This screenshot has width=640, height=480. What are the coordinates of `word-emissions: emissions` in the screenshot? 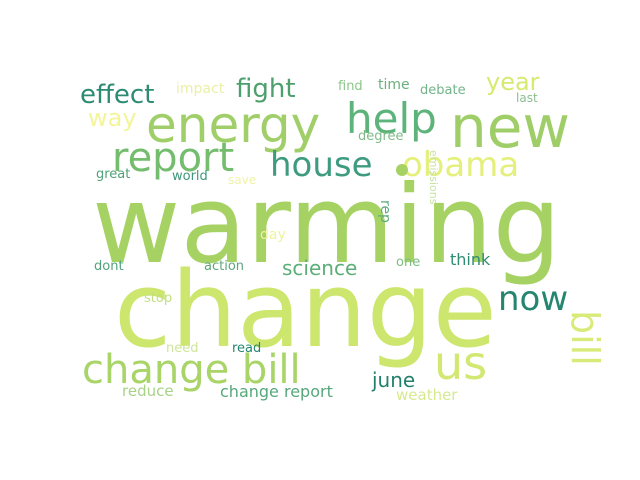 It's located at (433, 177).